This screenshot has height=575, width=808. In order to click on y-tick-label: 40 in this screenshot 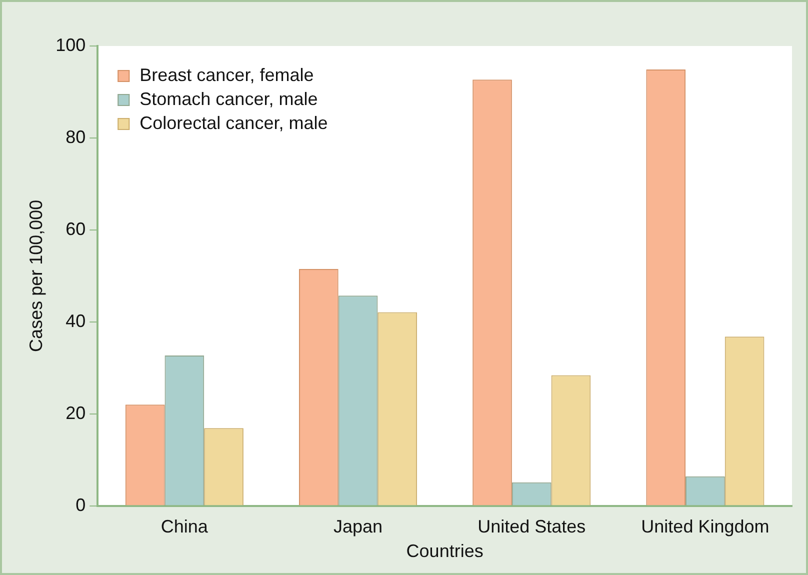, I will do `click(76, 320)`.